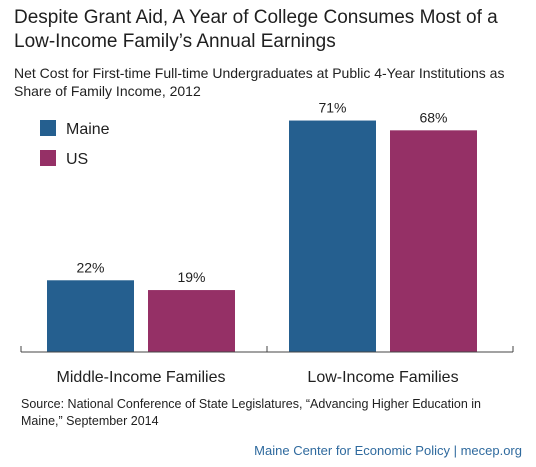 This screenshot has height=467, width=536. Describe the element at coordinates (48, 158) in the screenshot. I see `legend-swatch-us` at that location.